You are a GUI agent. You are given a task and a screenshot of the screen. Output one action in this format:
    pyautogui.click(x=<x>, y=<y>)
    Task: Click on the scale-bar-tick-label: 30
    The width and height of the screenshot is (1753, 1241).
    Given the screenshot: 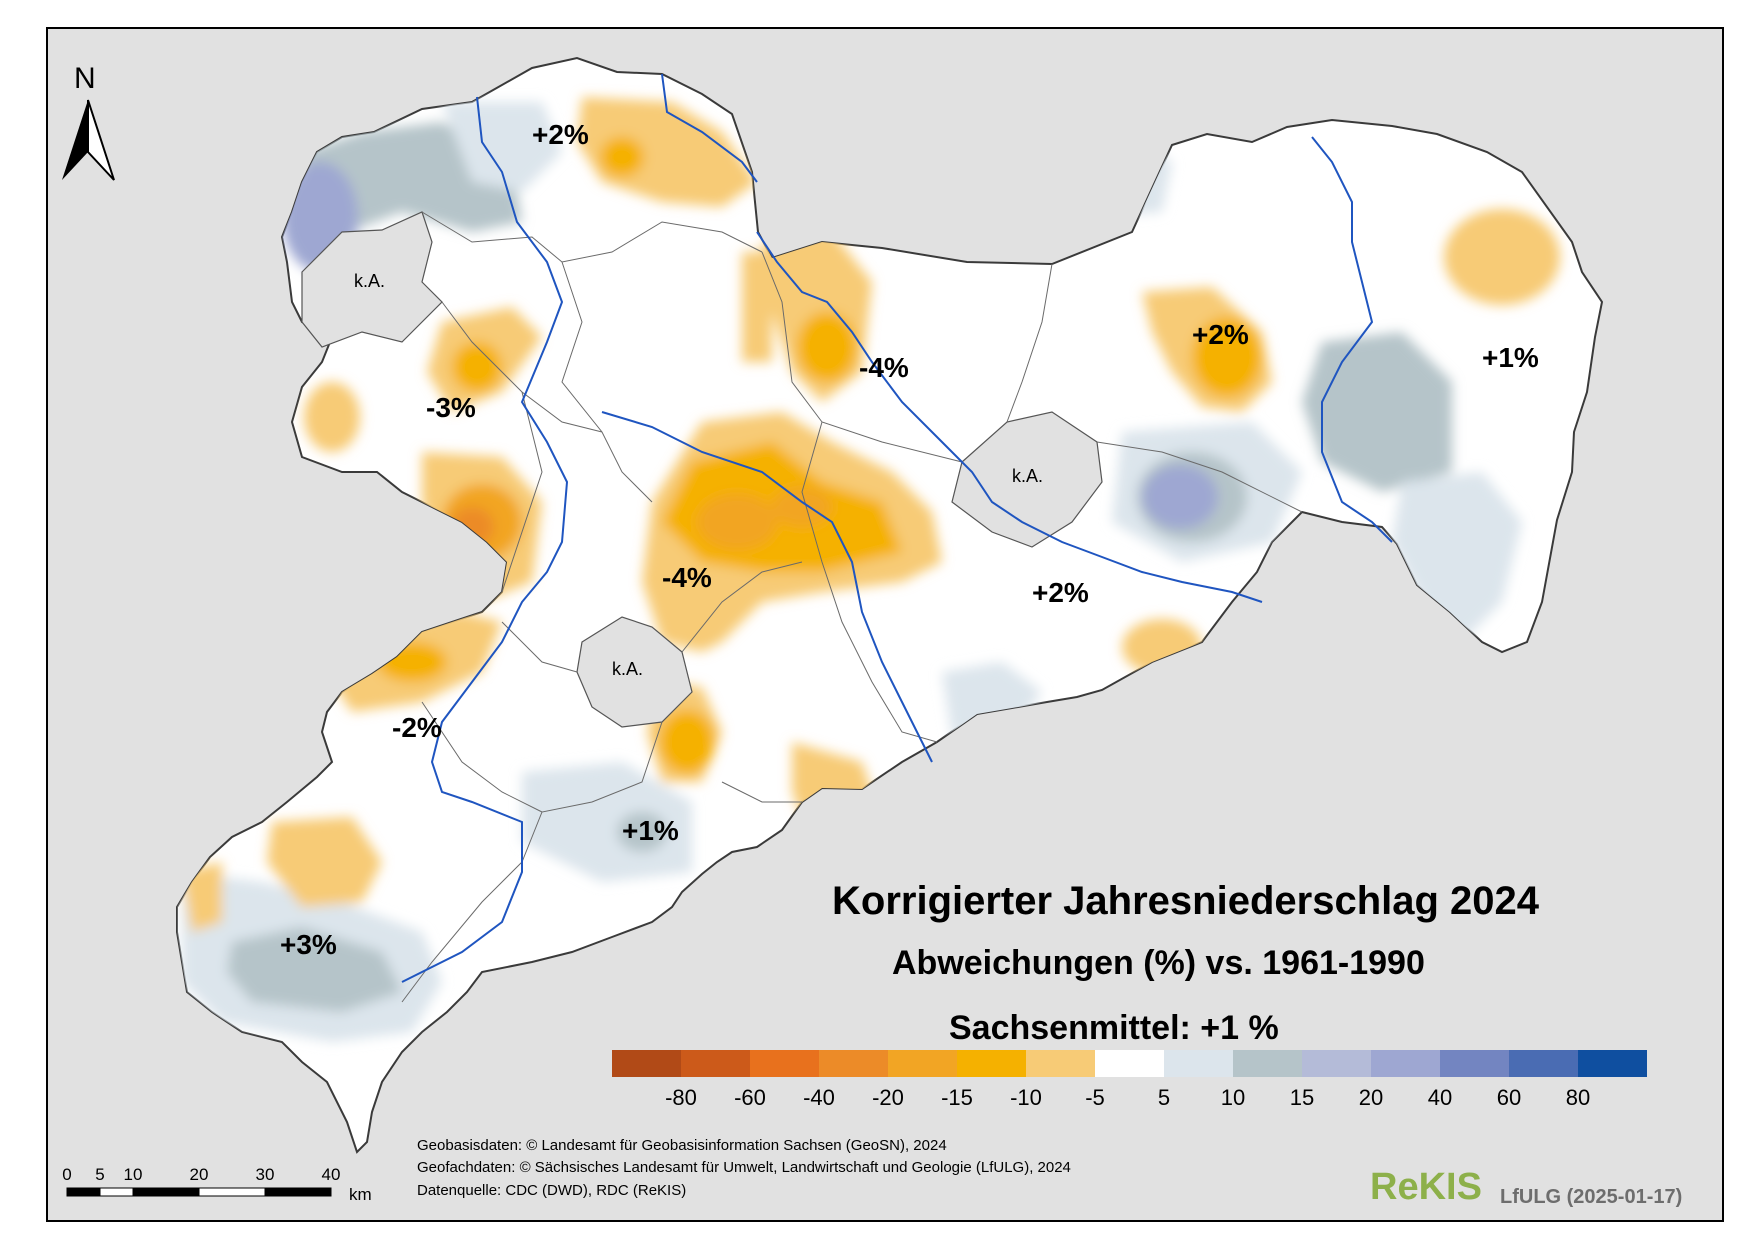 What is the action you would take?
    pyautogui.click(x=265, y=1174)
    